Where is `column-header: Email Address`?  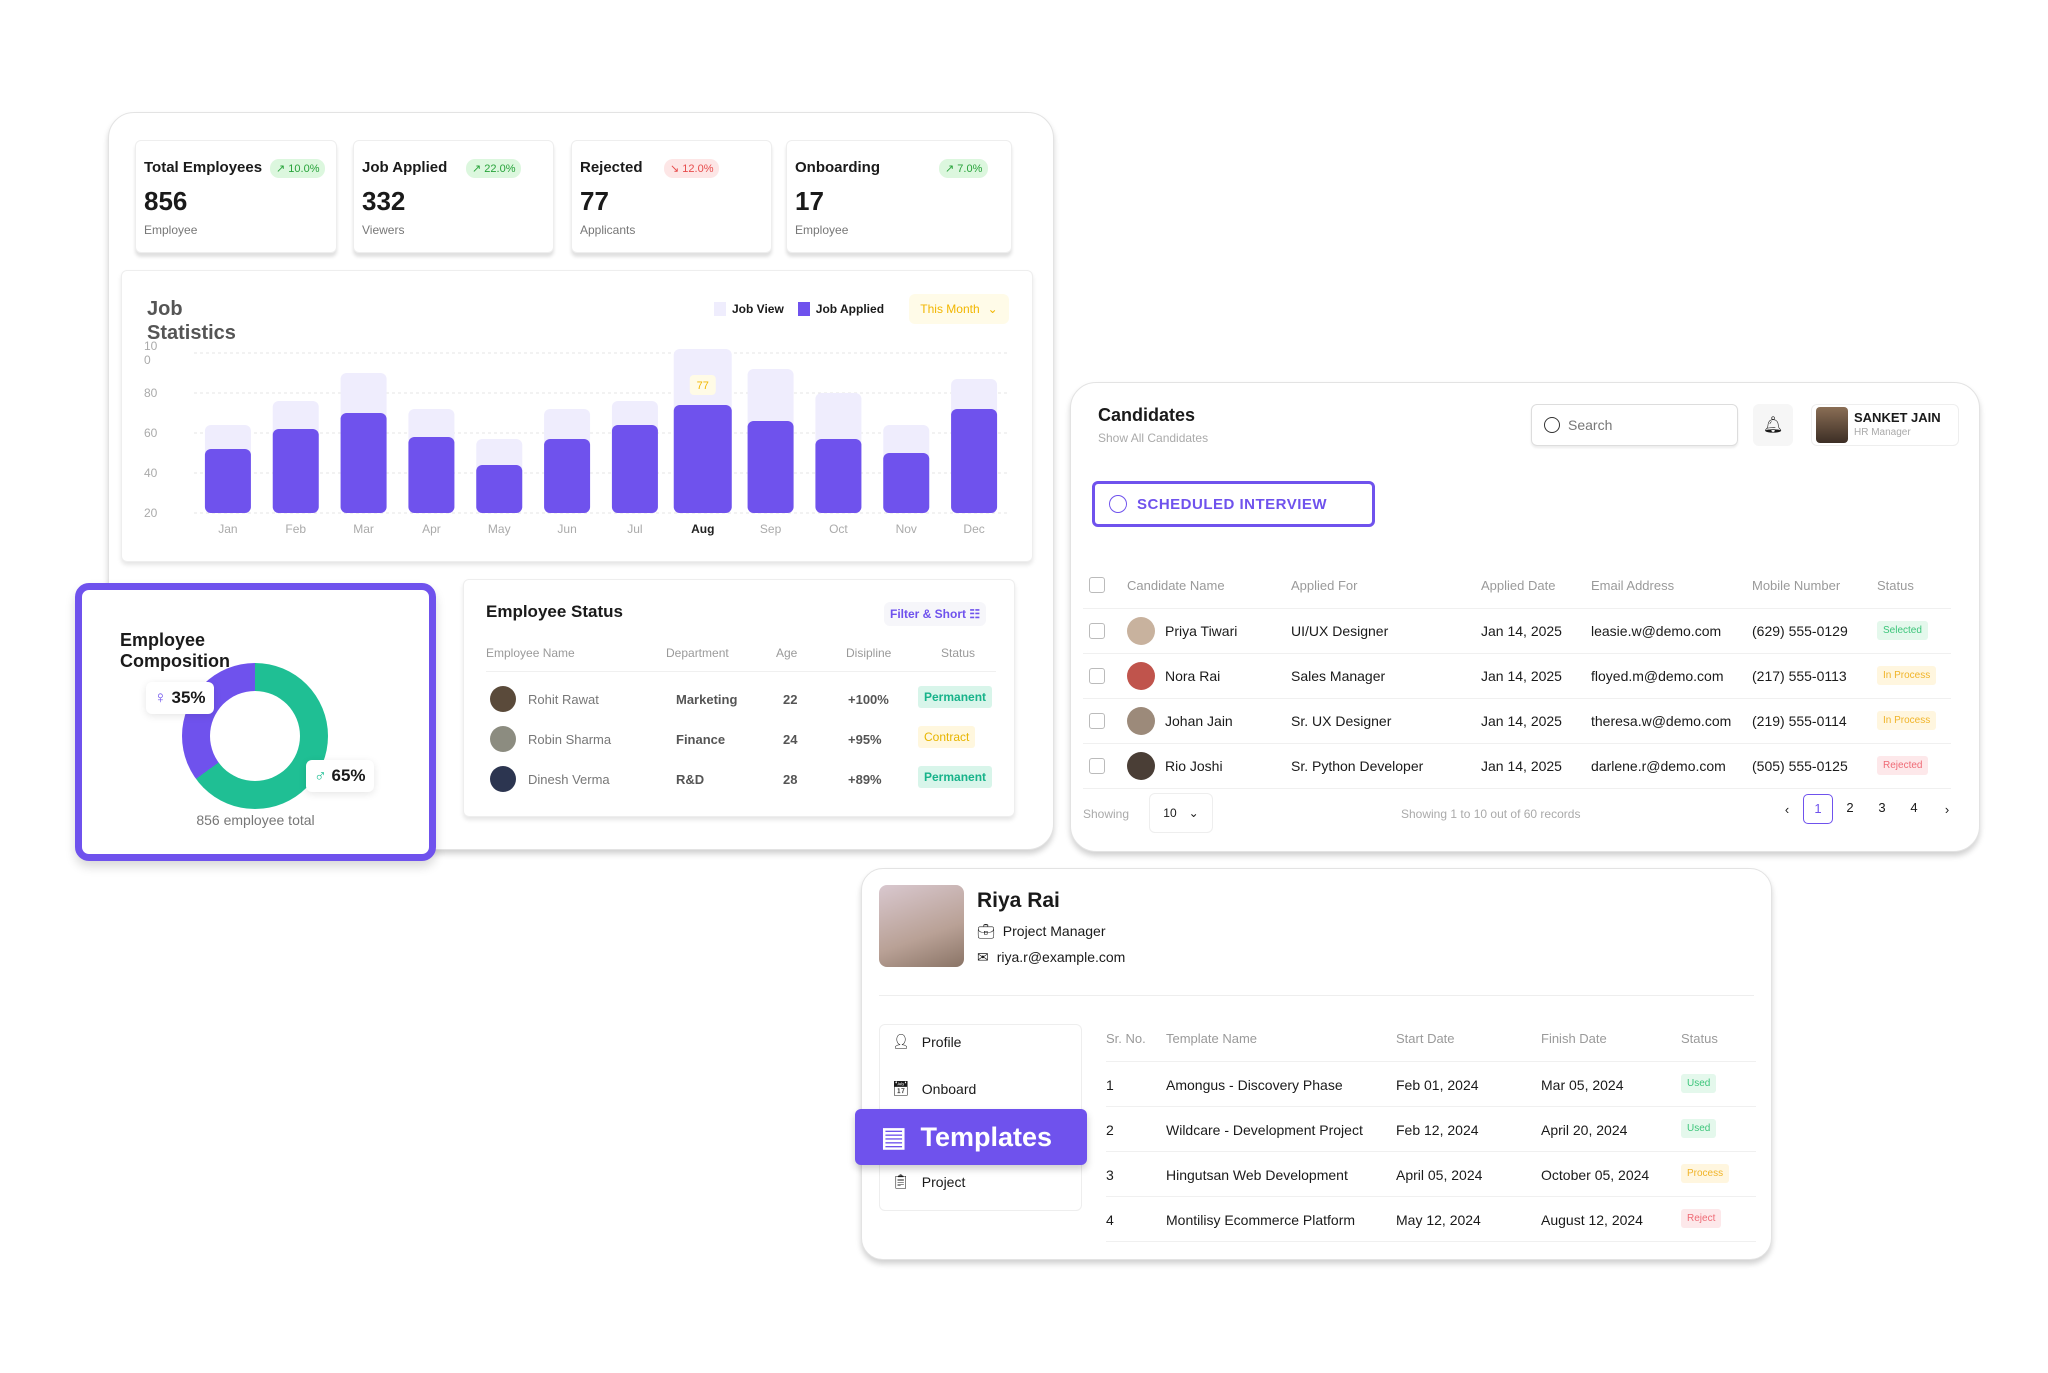
column-header: Email Address is located at coordinates (1633, 585).